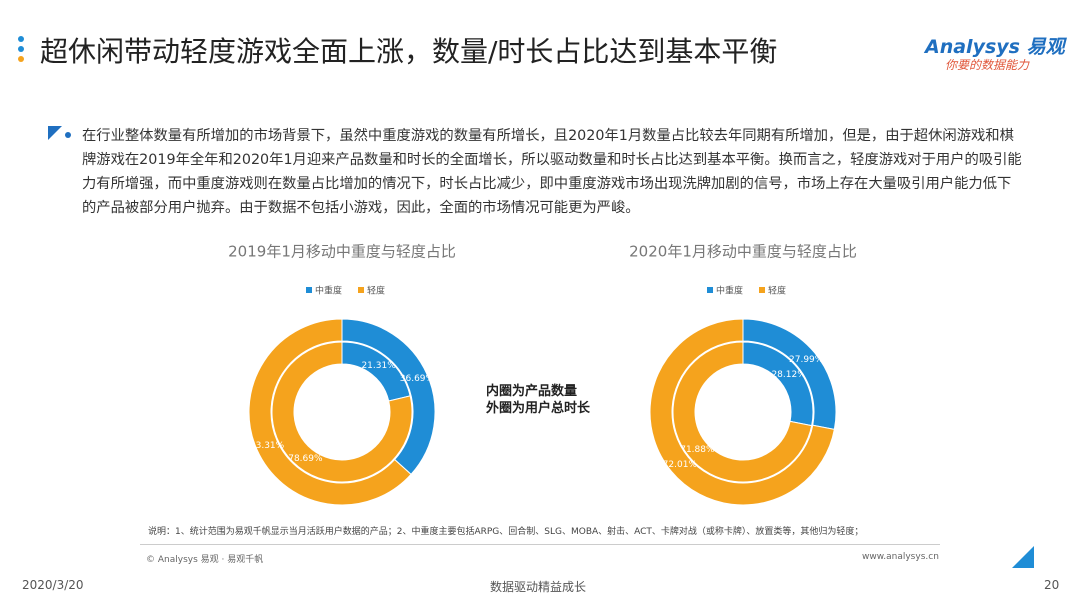  What do you see at coordinates (697, 450) in the screenshot?
I see `value-label: 71.88%` at bounding box center [697, 450].